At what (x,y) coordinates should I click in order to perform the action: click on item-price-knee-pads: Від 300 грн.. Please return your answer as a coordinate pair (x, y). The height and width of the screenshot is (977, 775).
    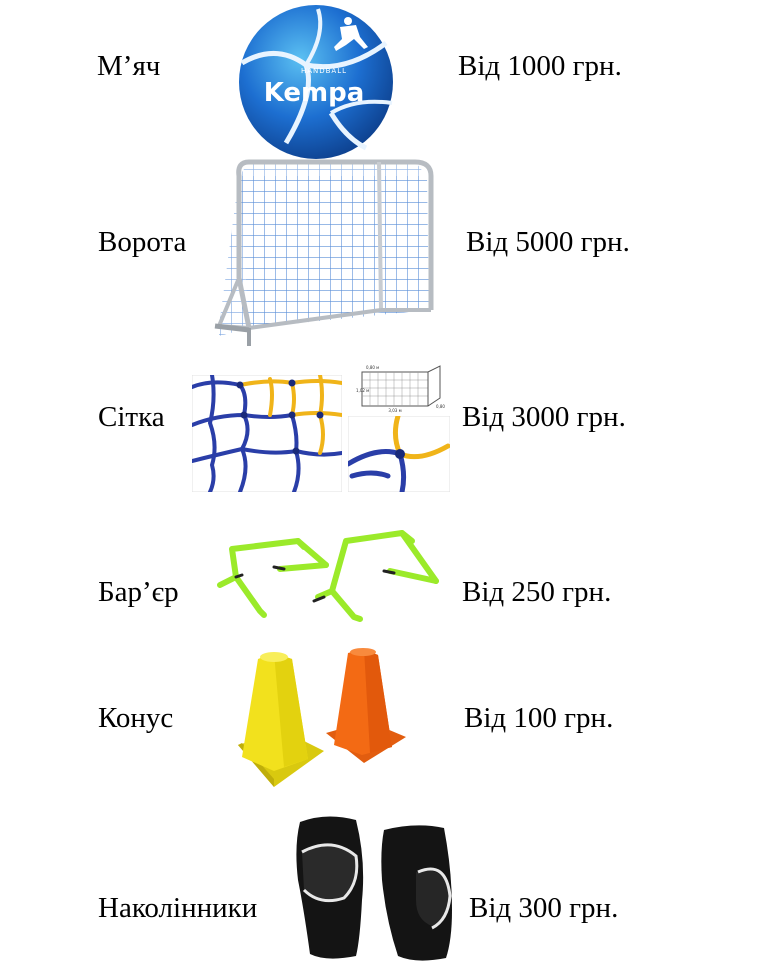
    Looking at the image, I should click on (544, 908).